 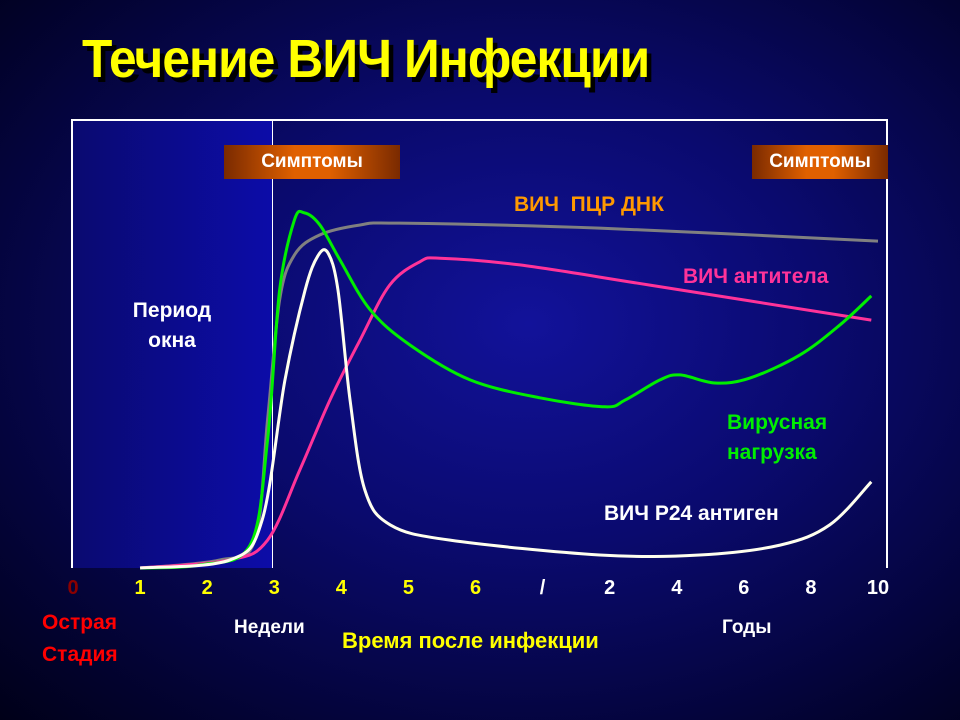 What do you see at coordinates (140, 588) in the screenshot?
I see `x-tick-label: 1` at bounding box center [140, 588].